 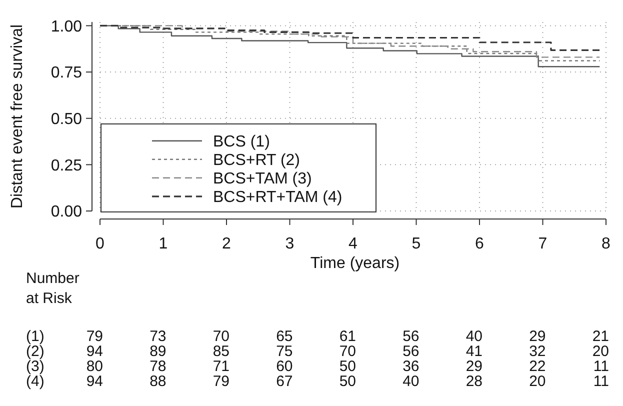 What do you see at coordinates (289, 244) in the screenshot?
I see `x-tick-label: 3` at bounding box center [289, 244].